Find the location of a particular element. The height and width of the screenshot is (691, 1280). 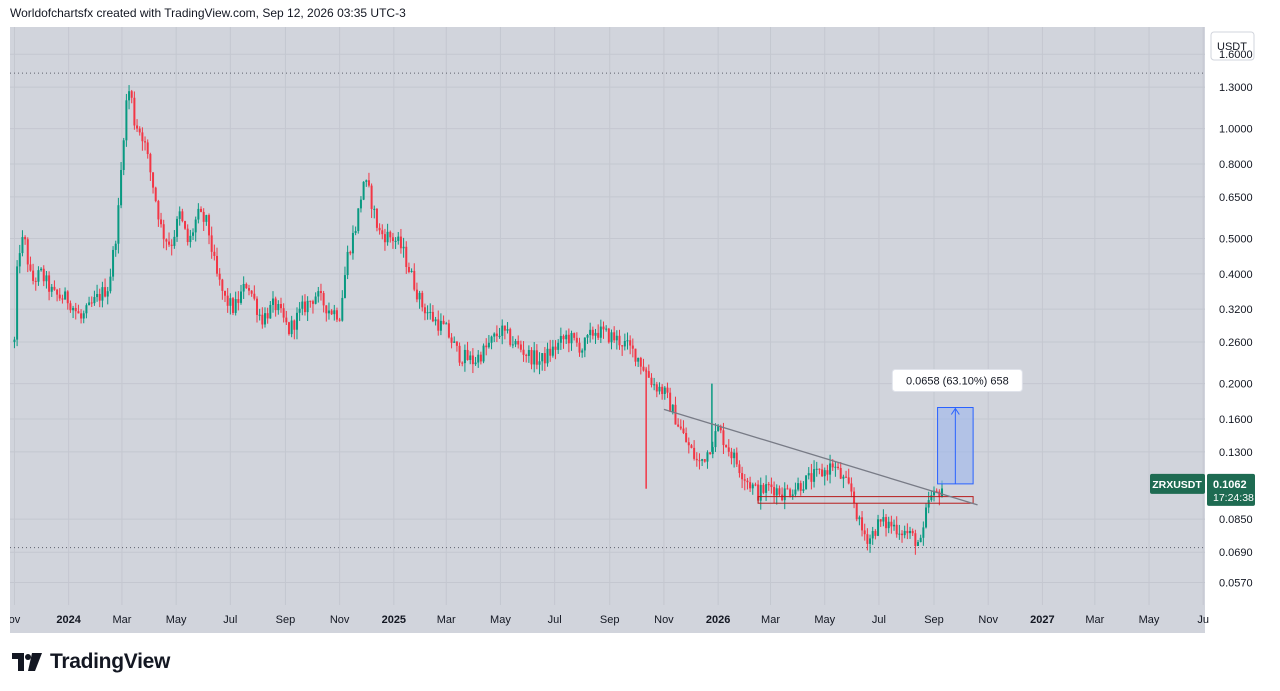

drawings-layer: 0.0658 (63.10%) 658 is located at coordinates (843, 437).